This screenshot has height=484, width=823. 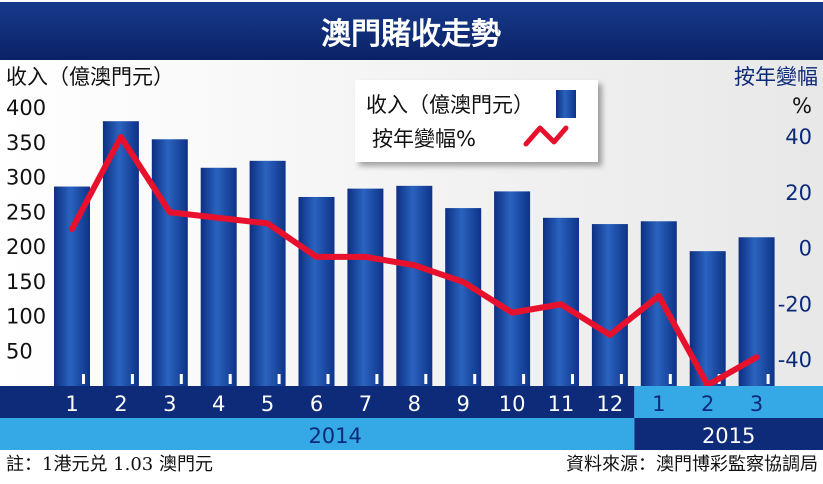 What do you see at coordinates (566, 104) in the screenshot?
I see `legend-bar-swatch` at bounding box center [566, 104].